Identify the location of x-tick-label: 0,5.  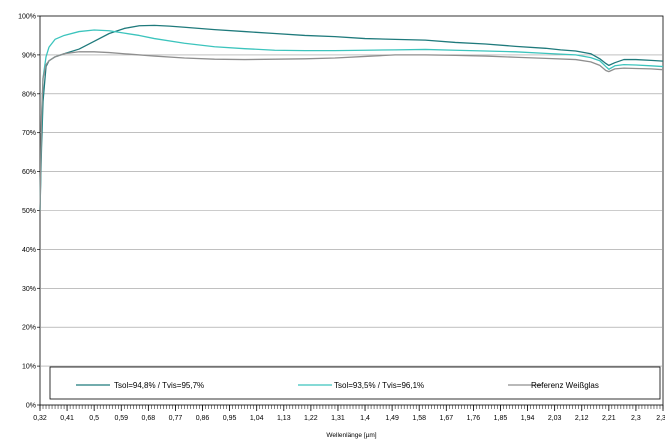
(94, 418).